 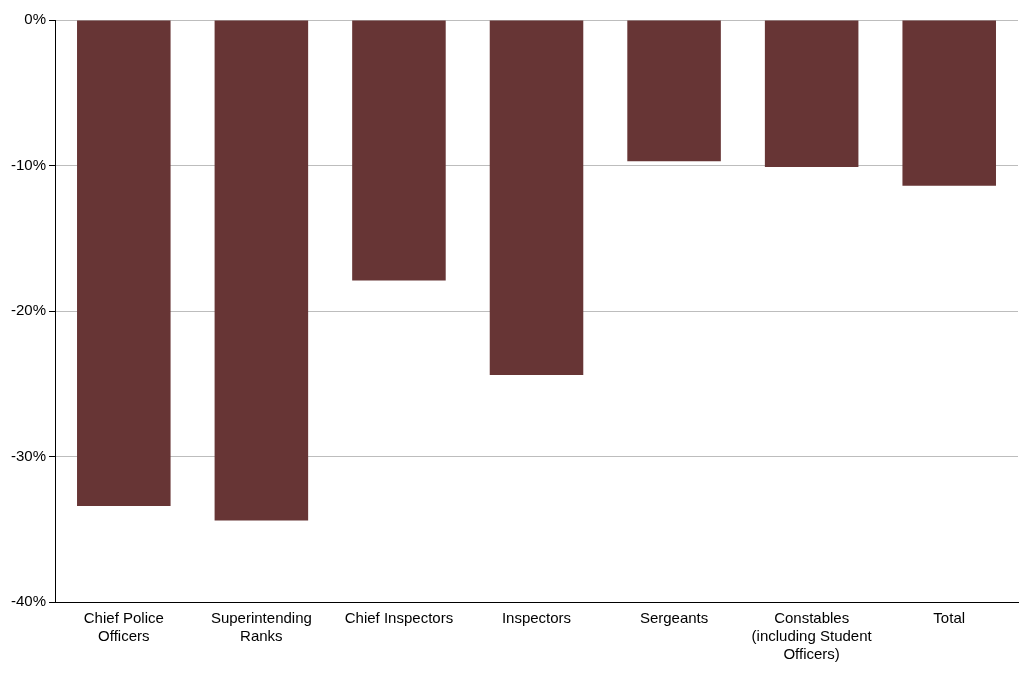 What do you see at coordinates (28, 601) in the screenshot?
I see `y-tick-label: -40%` at bounding box center [28, 601].